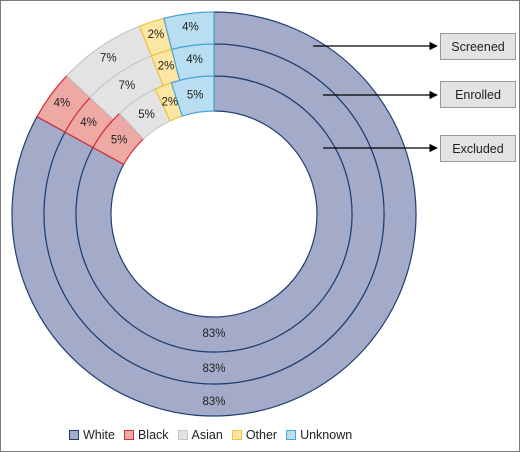 This screenshot has width=520, height=452. What do you see at coordinates (74, 435) in the screenshot?
I see `legend-swatch-white` at bounding box center [74, 435].